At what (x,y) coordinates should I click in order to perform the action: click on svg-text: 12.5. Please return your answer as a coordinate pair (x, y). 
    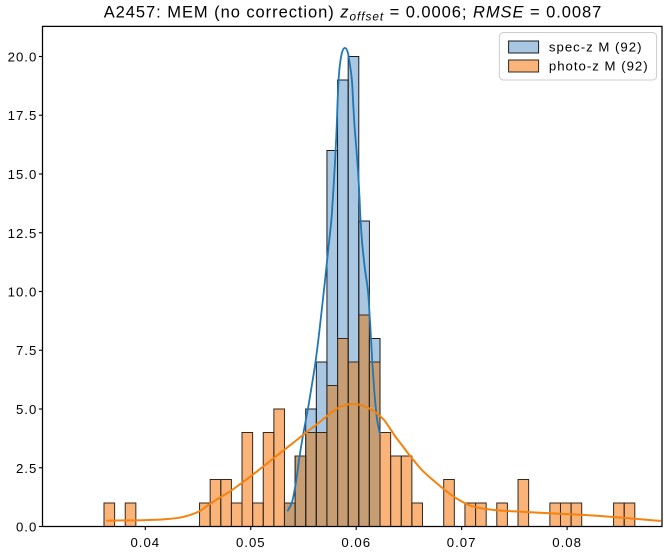
    Looking at the image, I should click on (23, 233).